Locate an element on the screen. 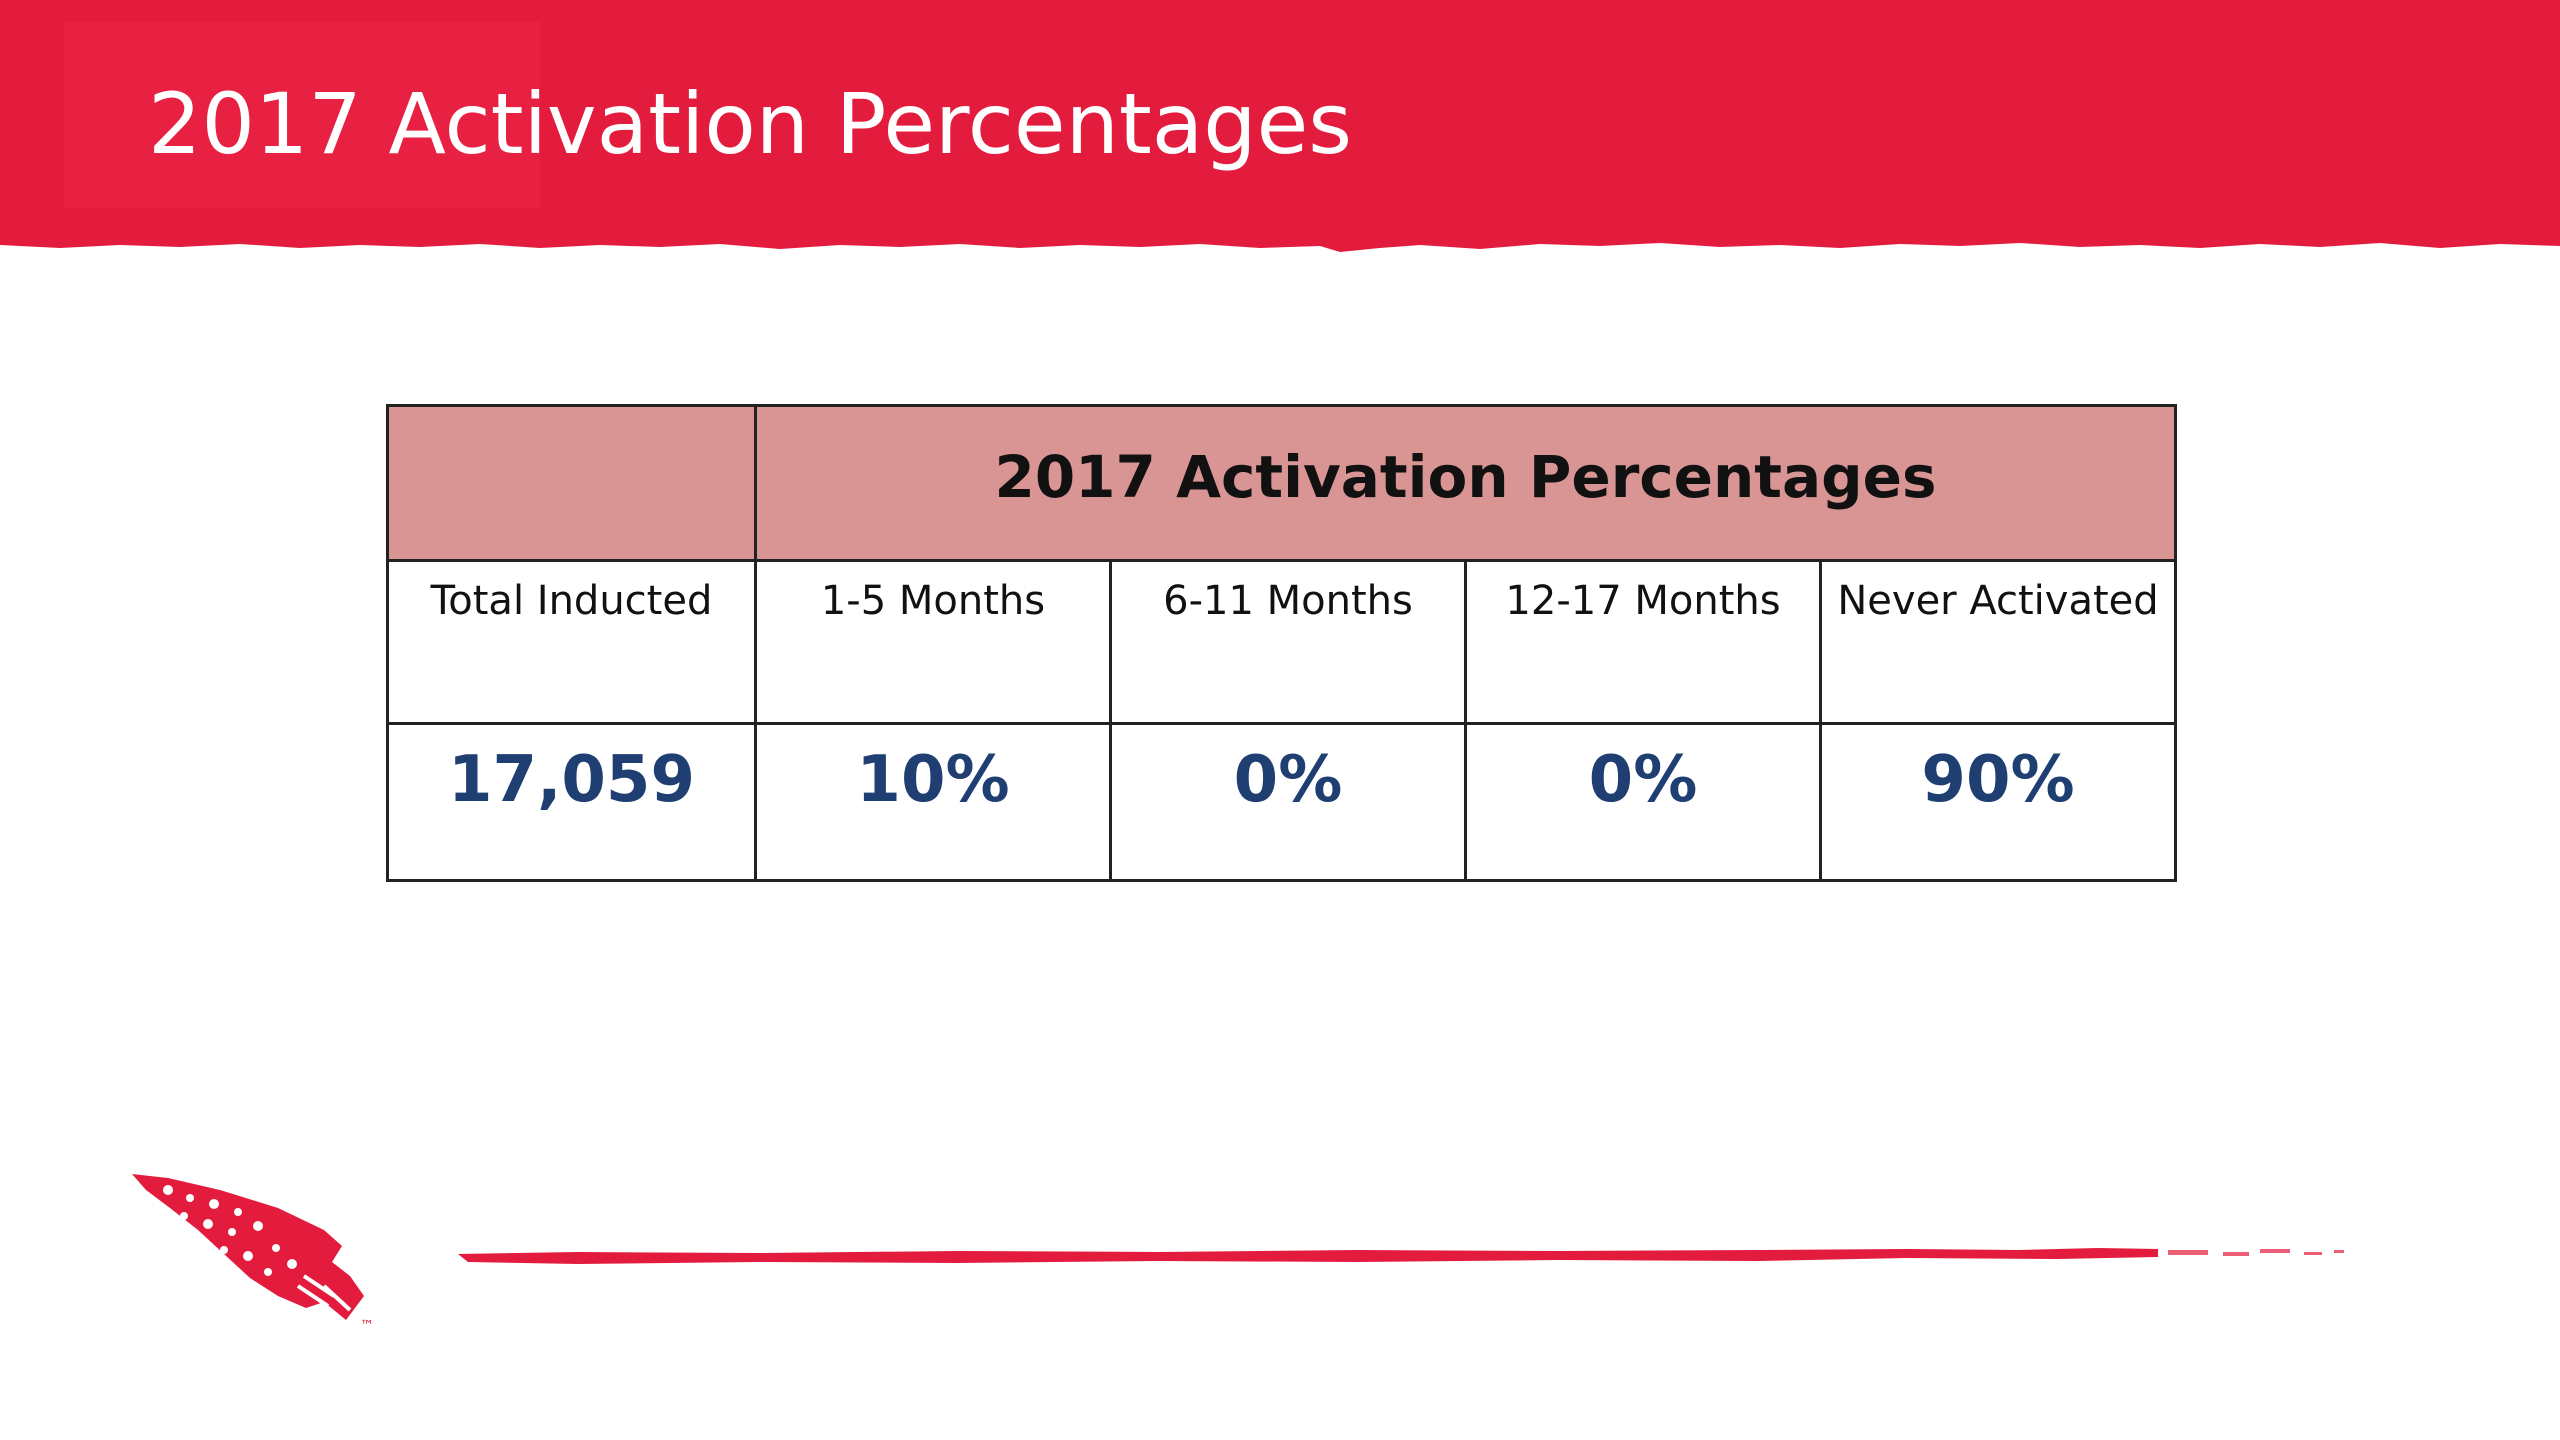 Image resolution: width=2560 pixels, height=1440 pixels. label-cell: 12-17 Months is located at coordinates (1643, 642).